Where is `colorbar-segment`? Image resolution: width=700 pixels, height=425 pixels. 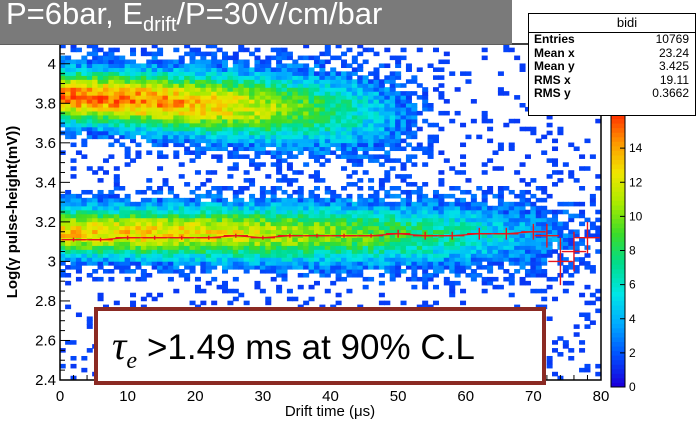
colorbar-segment is located at coordinates (618, 303).